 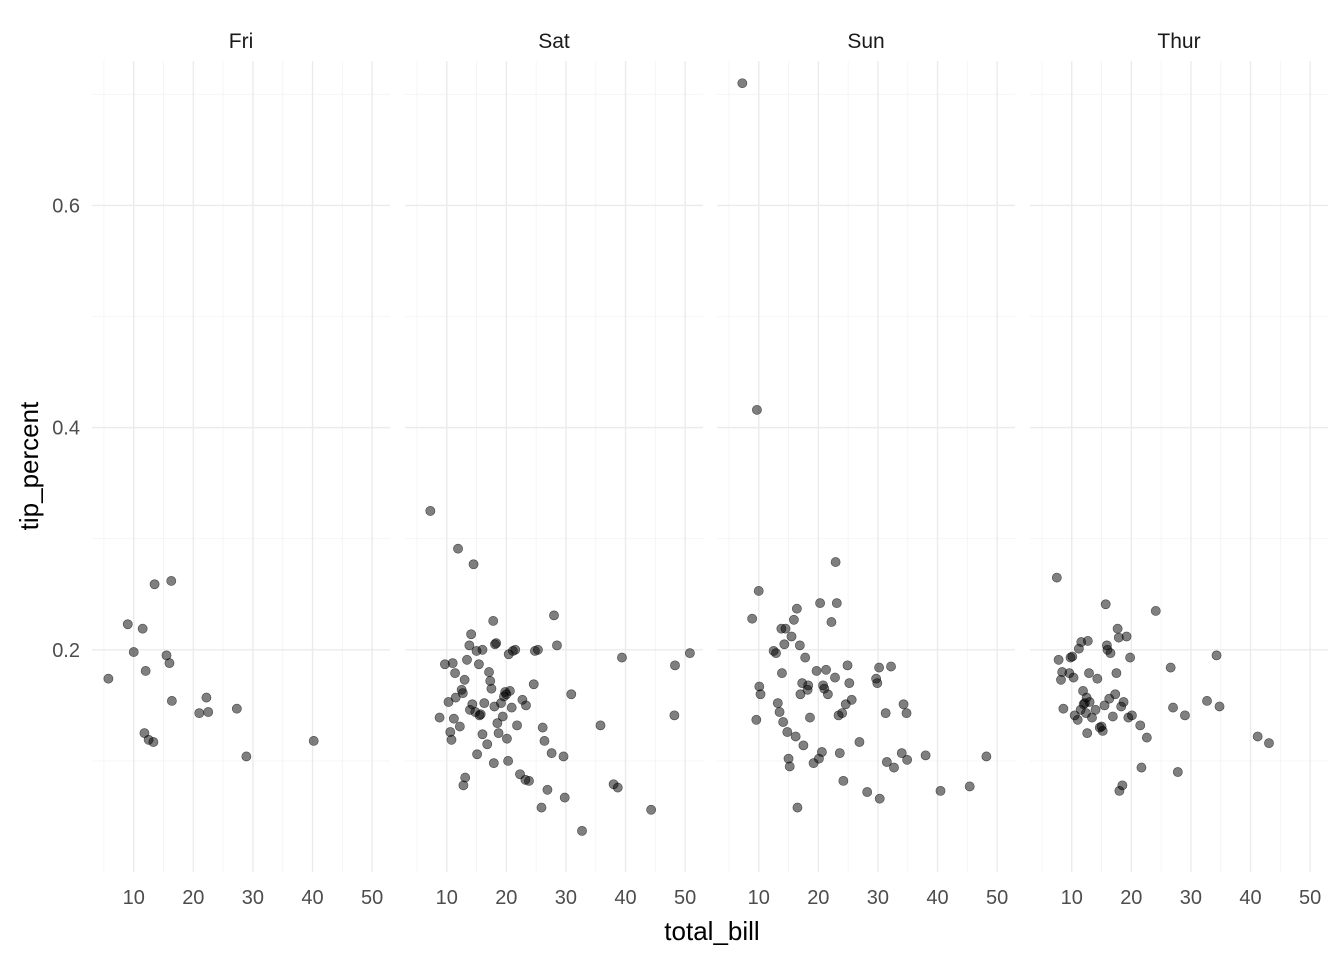 What do you see at coordinates (554, 41) in the screenshot?
I see `facet-label: Sat` at bounding box center [554, 41].